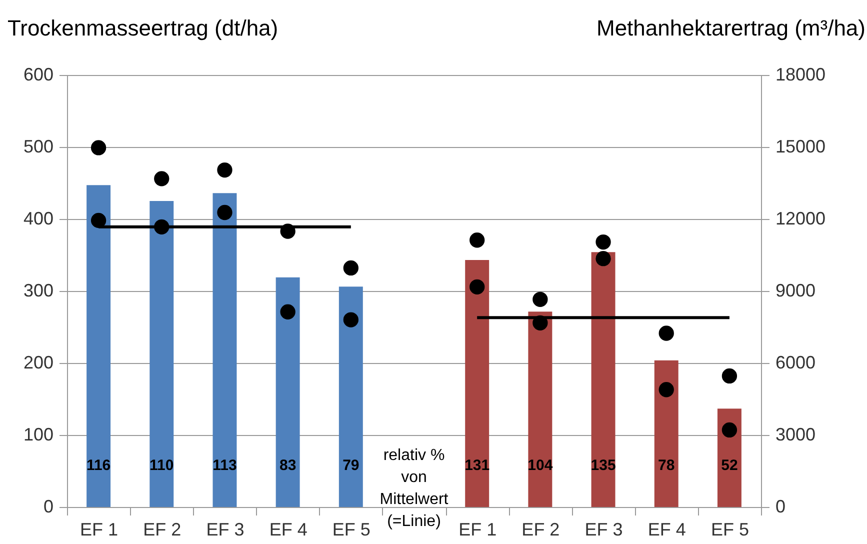 This screenshot has width=867, height=544. Describe the element at coordinates (603, 465) in the screenshot. I see `annotation: 135` at that location.